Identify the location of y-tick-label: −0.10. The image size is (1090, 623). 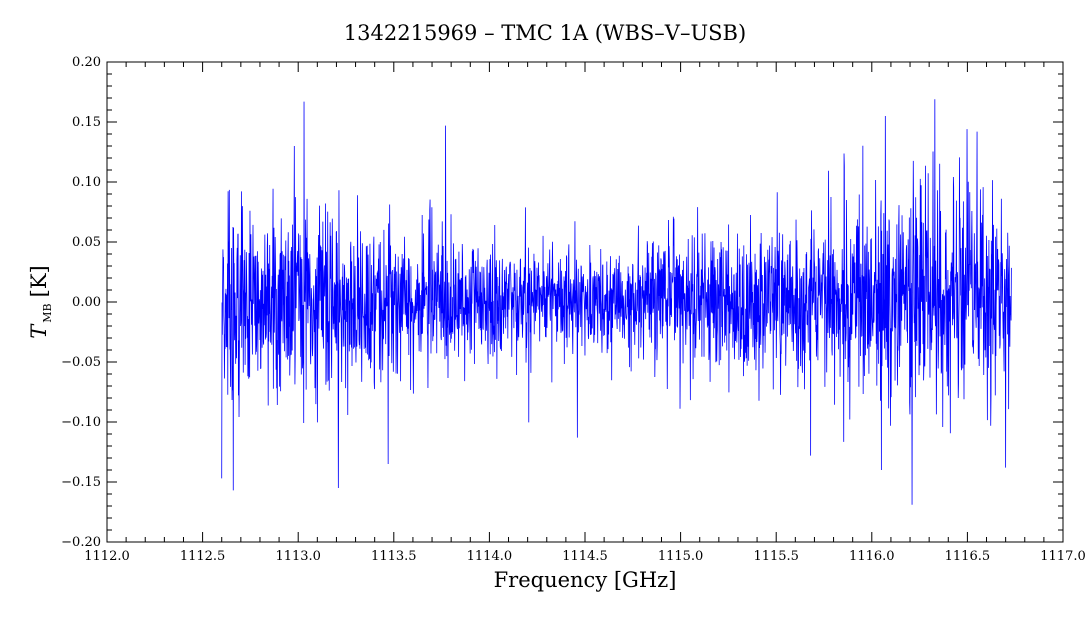
(81, 422).